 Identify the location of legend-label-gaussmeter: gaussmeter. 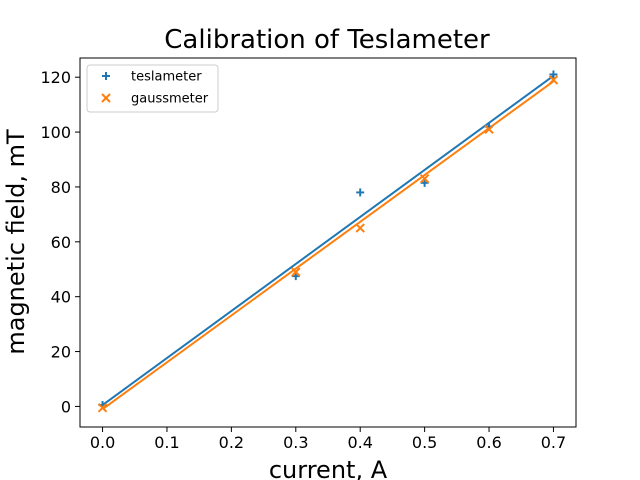
(170, 99).